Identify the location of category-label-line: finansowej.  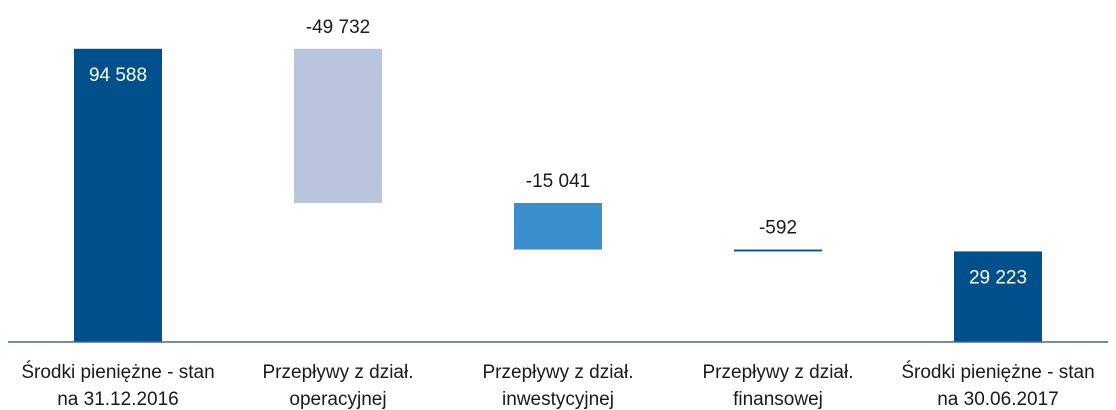
(778, 399).